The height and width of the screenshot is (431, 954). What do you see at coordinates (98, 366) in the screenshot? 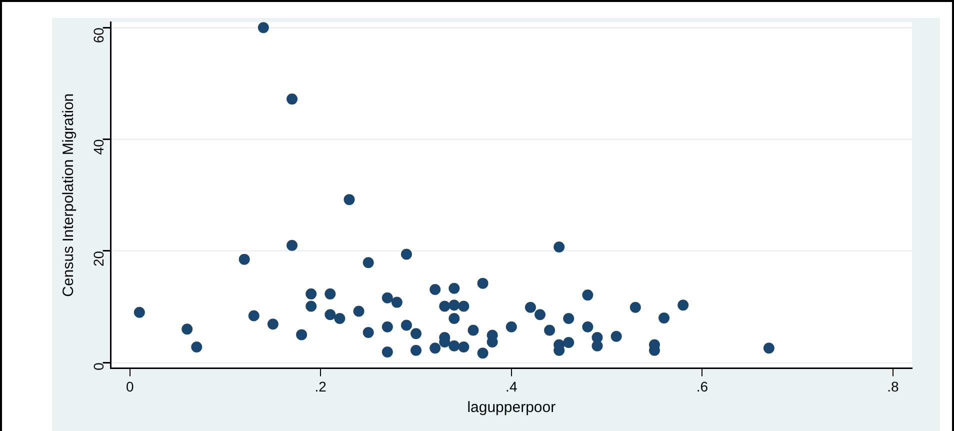
I see `y-tick-label: 0` at bounding box center [98, 366].